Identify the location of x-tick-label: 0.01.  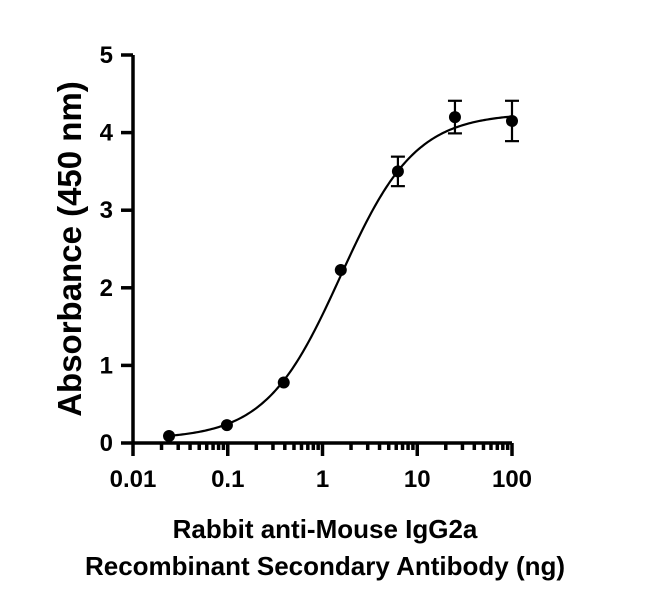
(133, 479).